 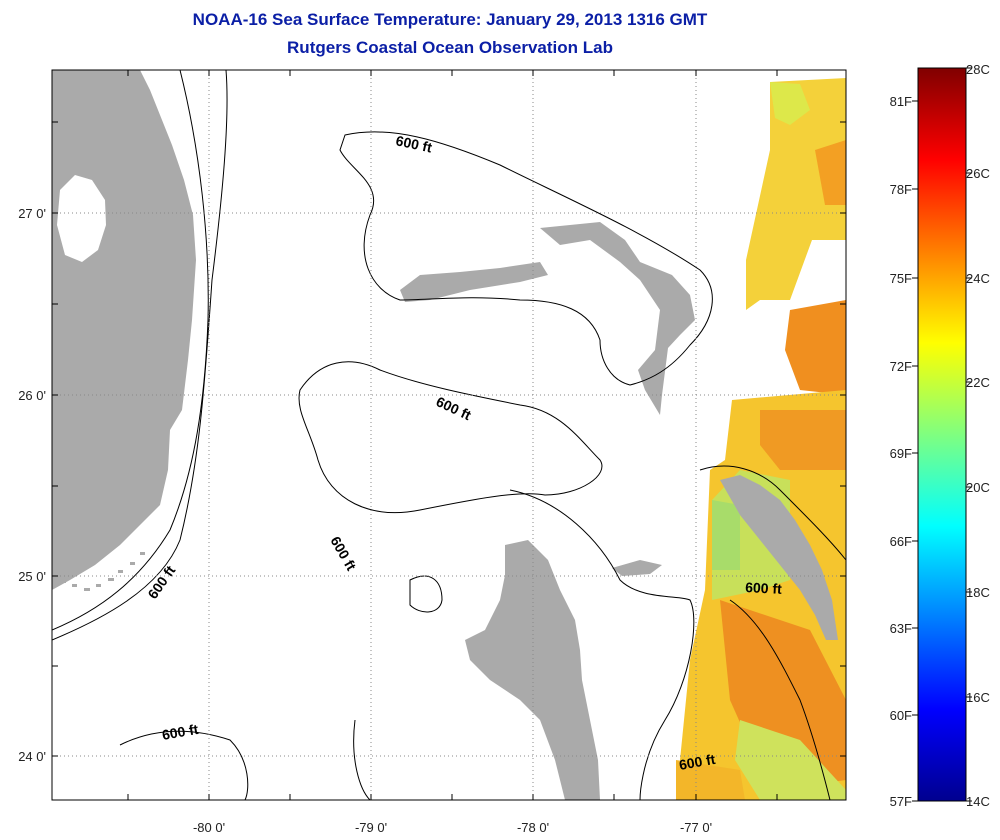 What do you see at coordinates (617, 318) in the screenshot?
I see `land-great-abaco` at bounding box center [617, 318].